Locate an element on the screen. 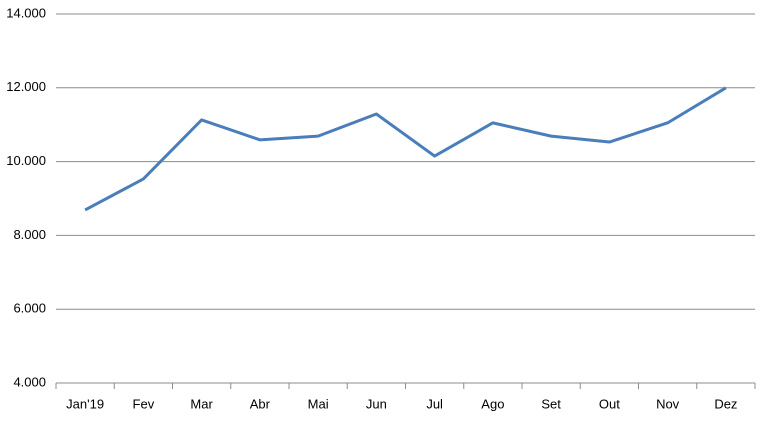  x-tick-label: Jul is located at coordinates (434, 403).